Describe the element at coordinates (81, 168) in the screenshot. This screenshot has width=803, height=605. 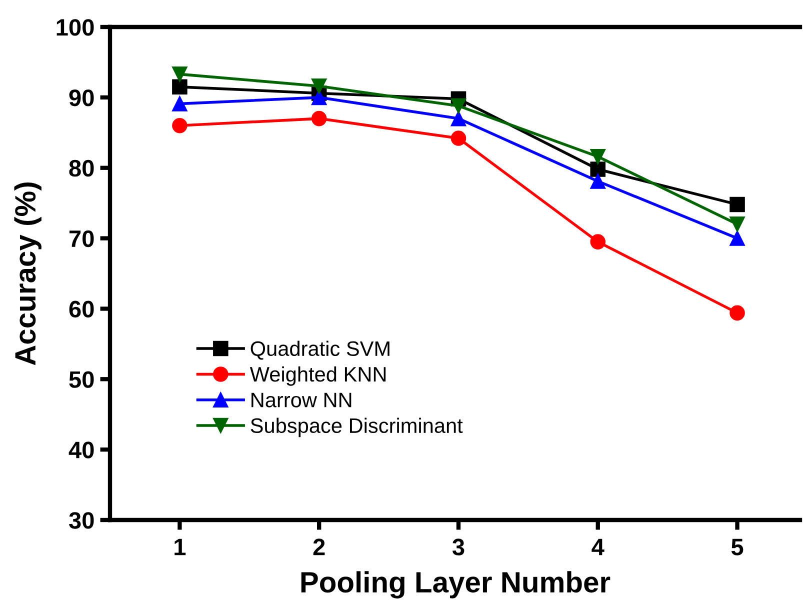
I see `y-tick-label: 80` at that location.